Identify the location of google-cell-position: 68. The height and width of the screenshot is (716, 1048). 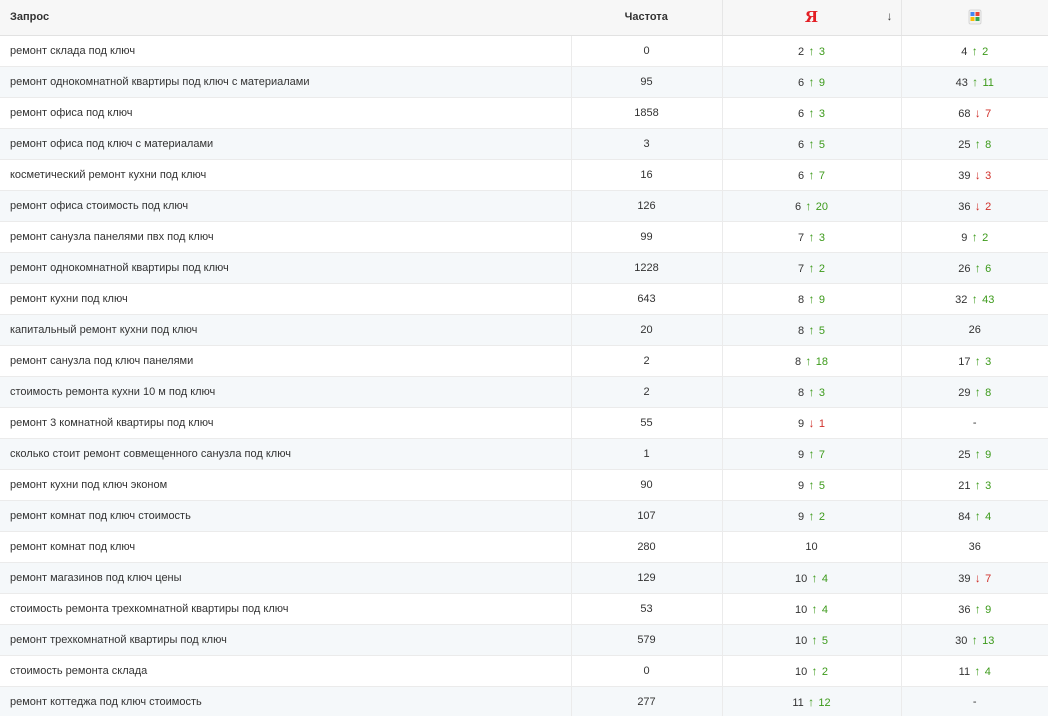
(964, 113).